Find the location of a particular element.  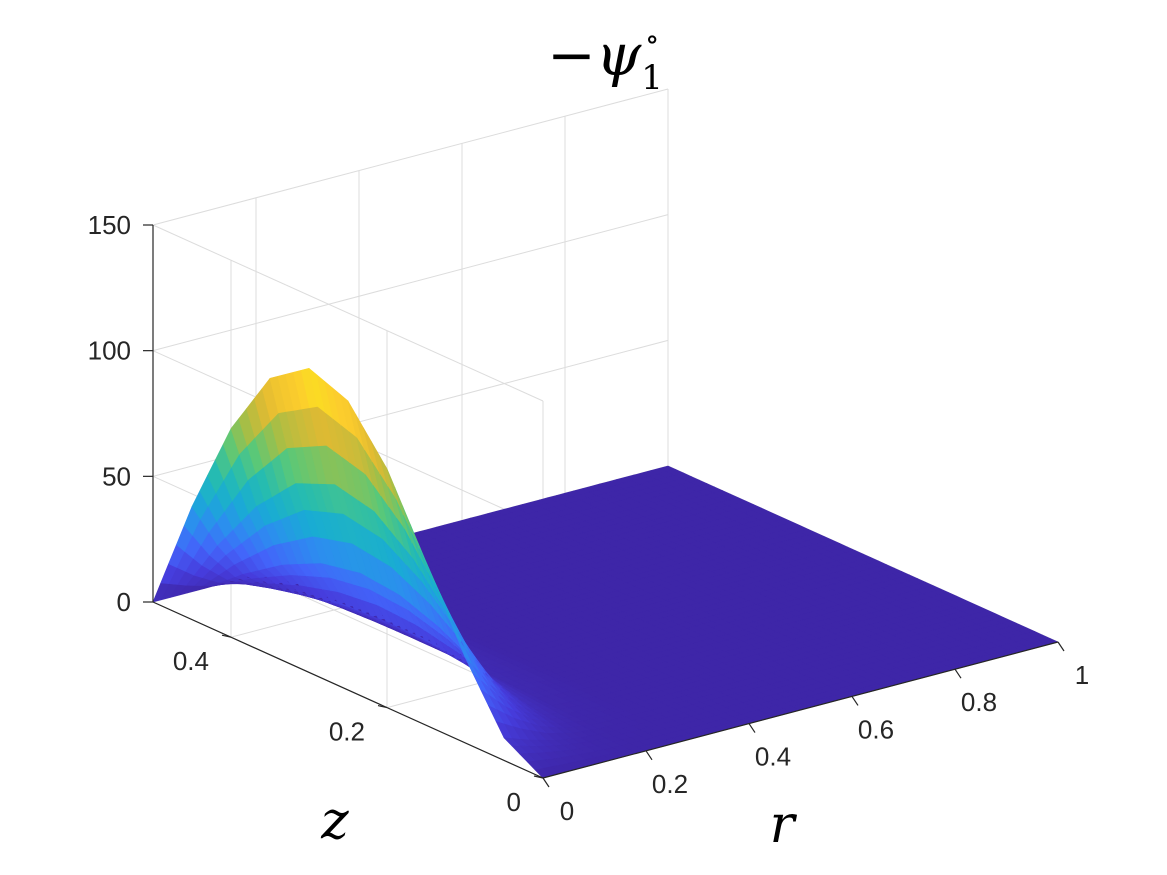

r-tick-label: 0.4 is located at coordinates (773, 757).